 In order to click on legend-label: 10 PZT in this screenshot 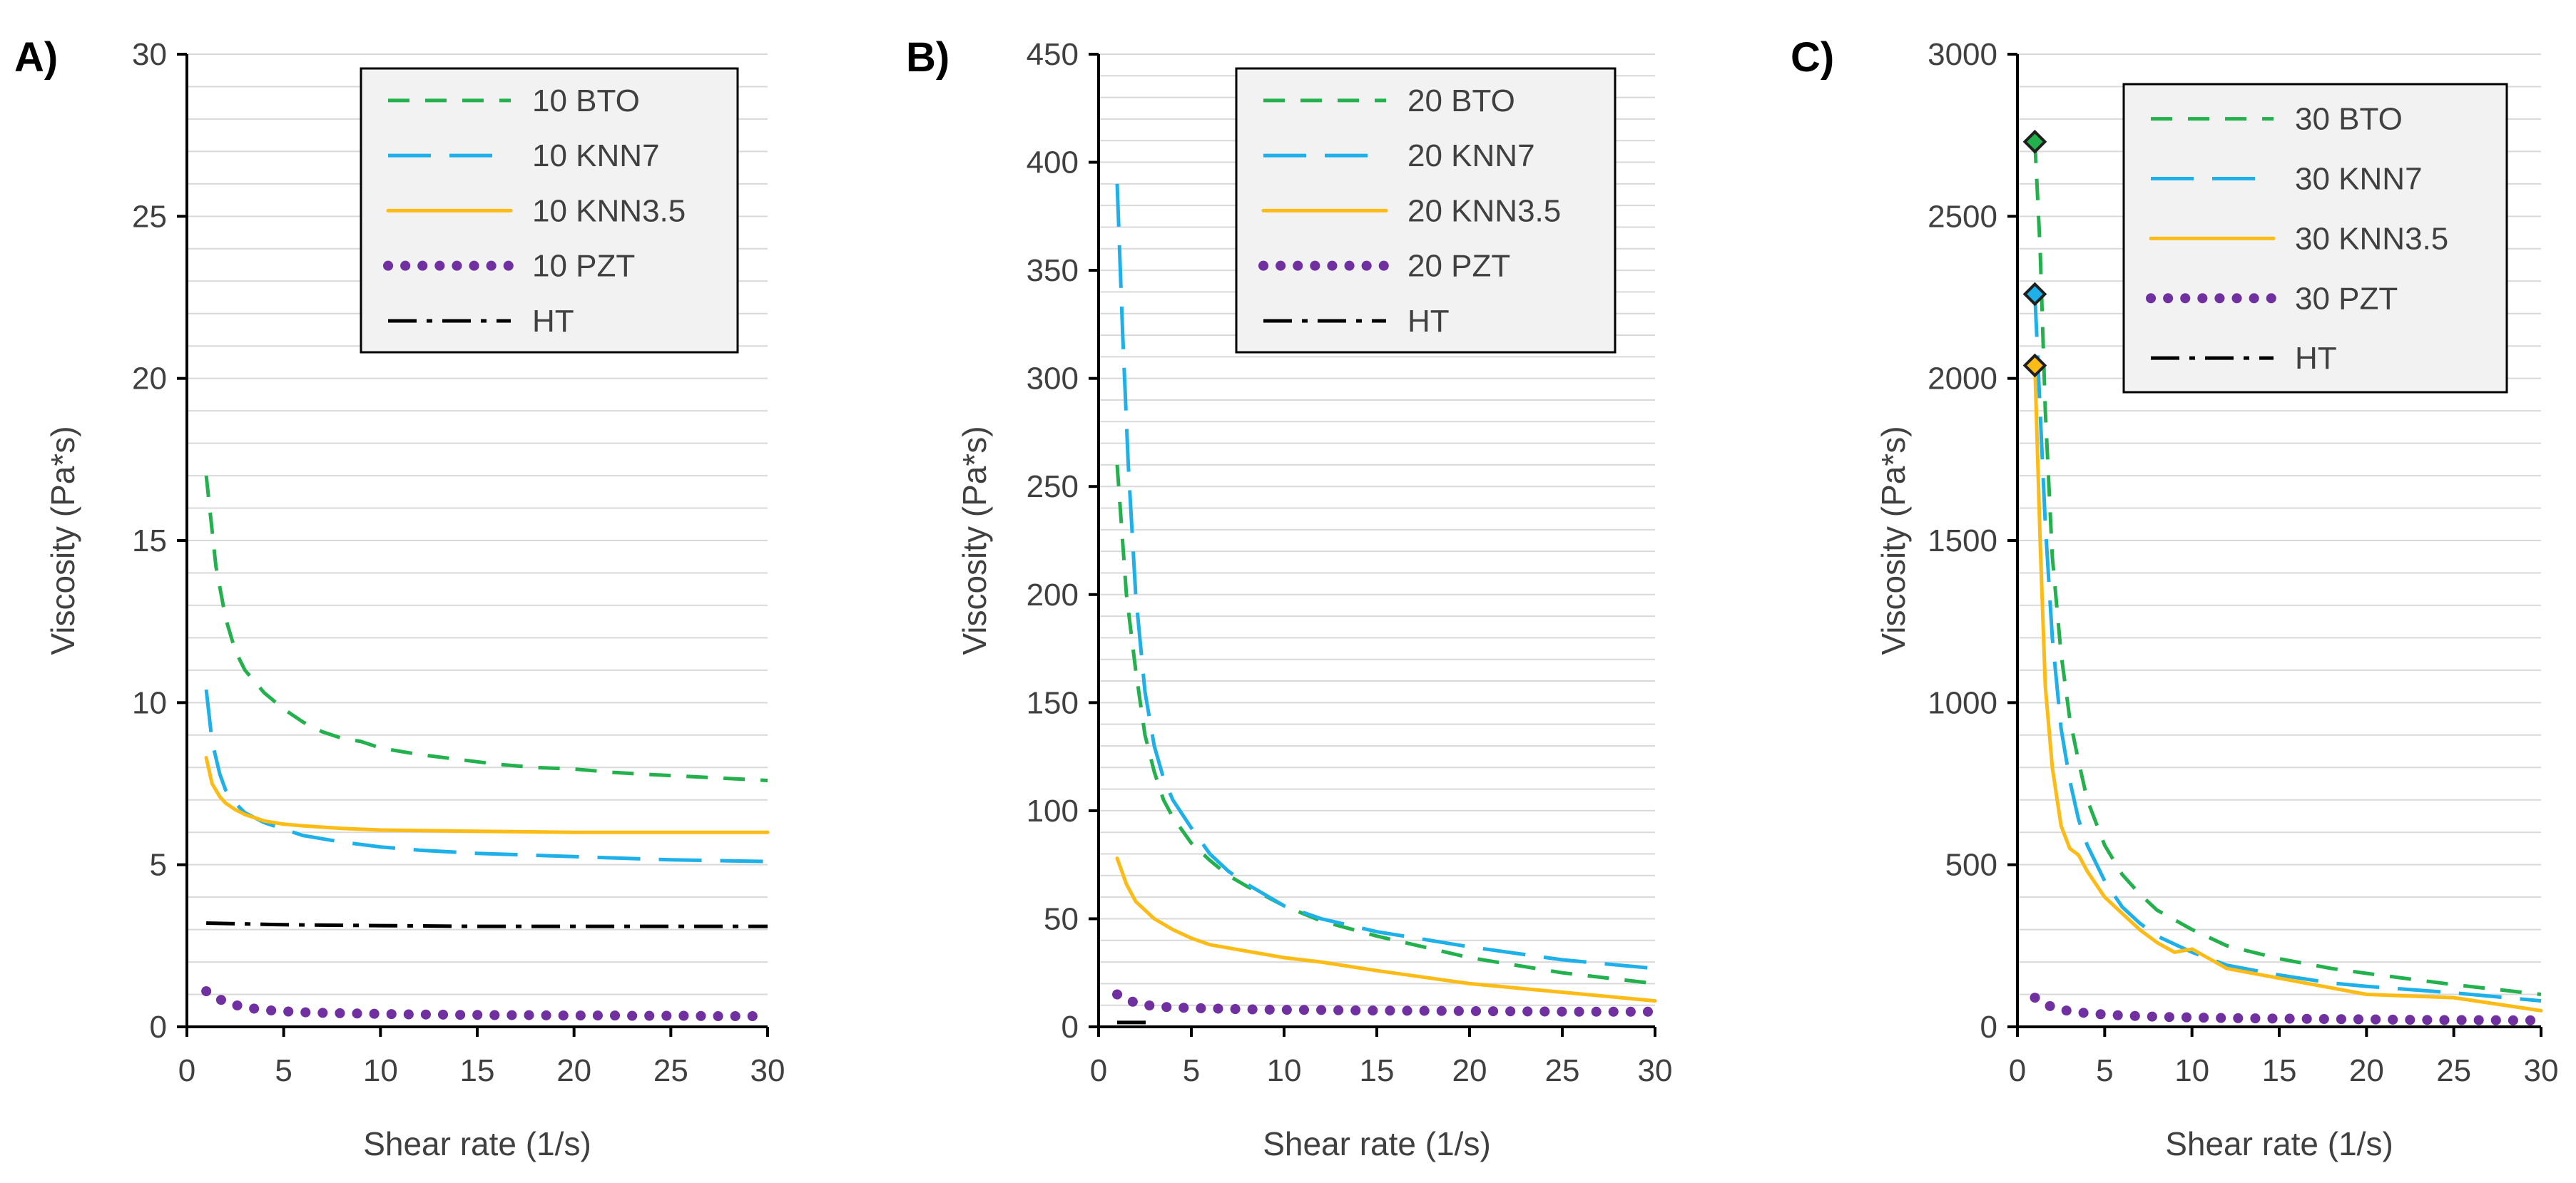, I will do `click(583, 266)`.